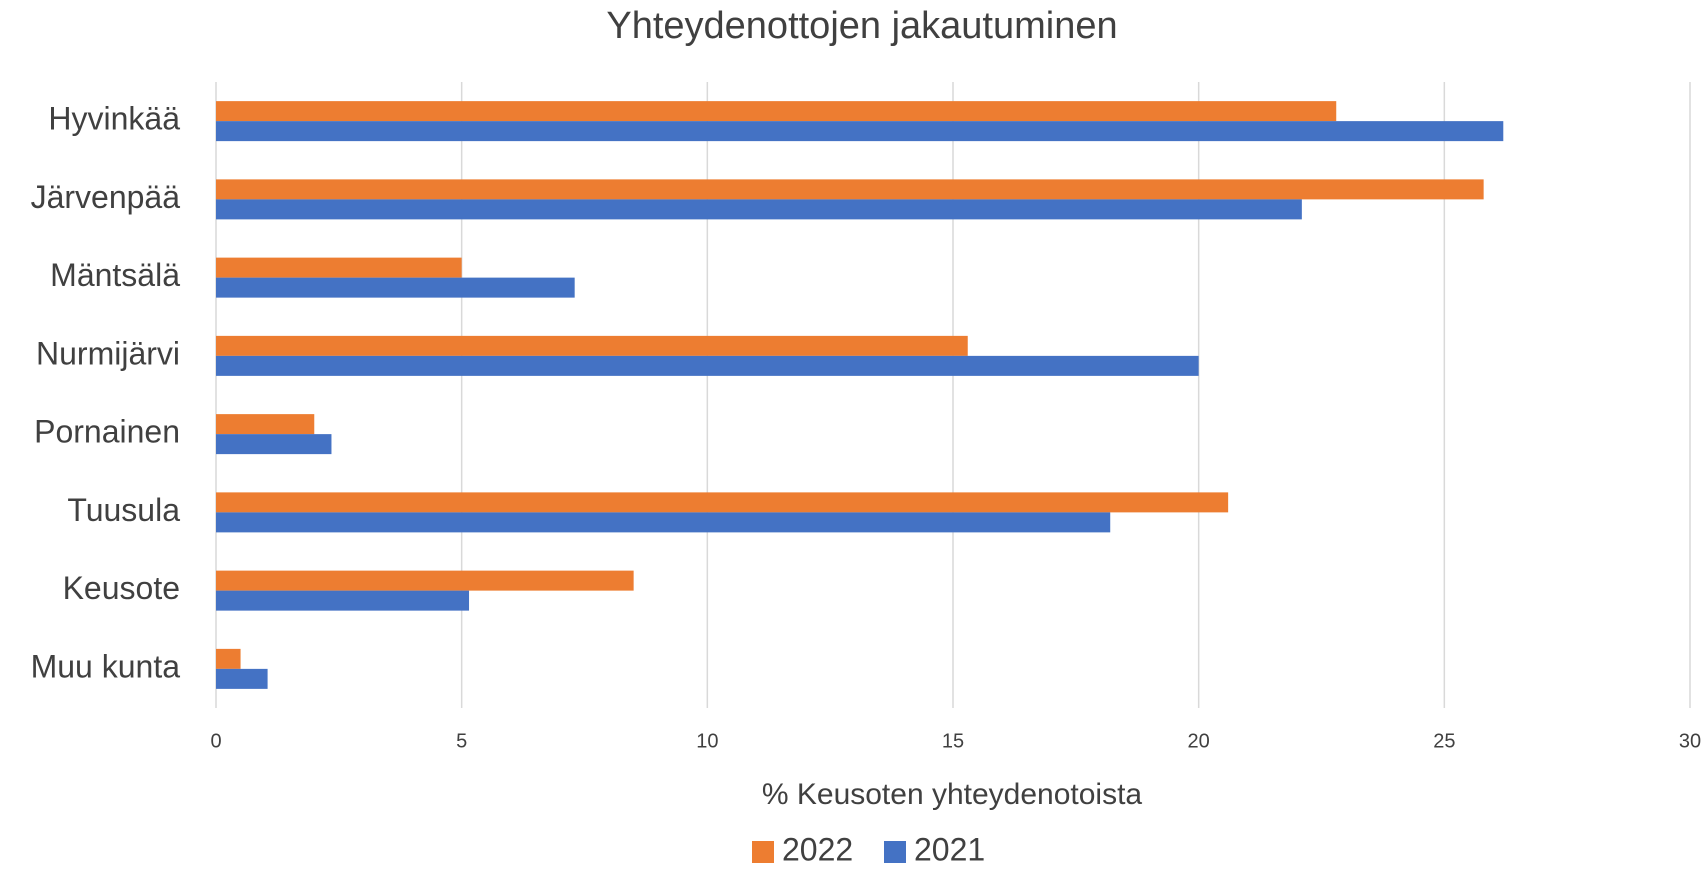  Describe the element at coordinates (108, 353) in the screenshot. I see `y-tick-label: Nurmijärvi` at that location.